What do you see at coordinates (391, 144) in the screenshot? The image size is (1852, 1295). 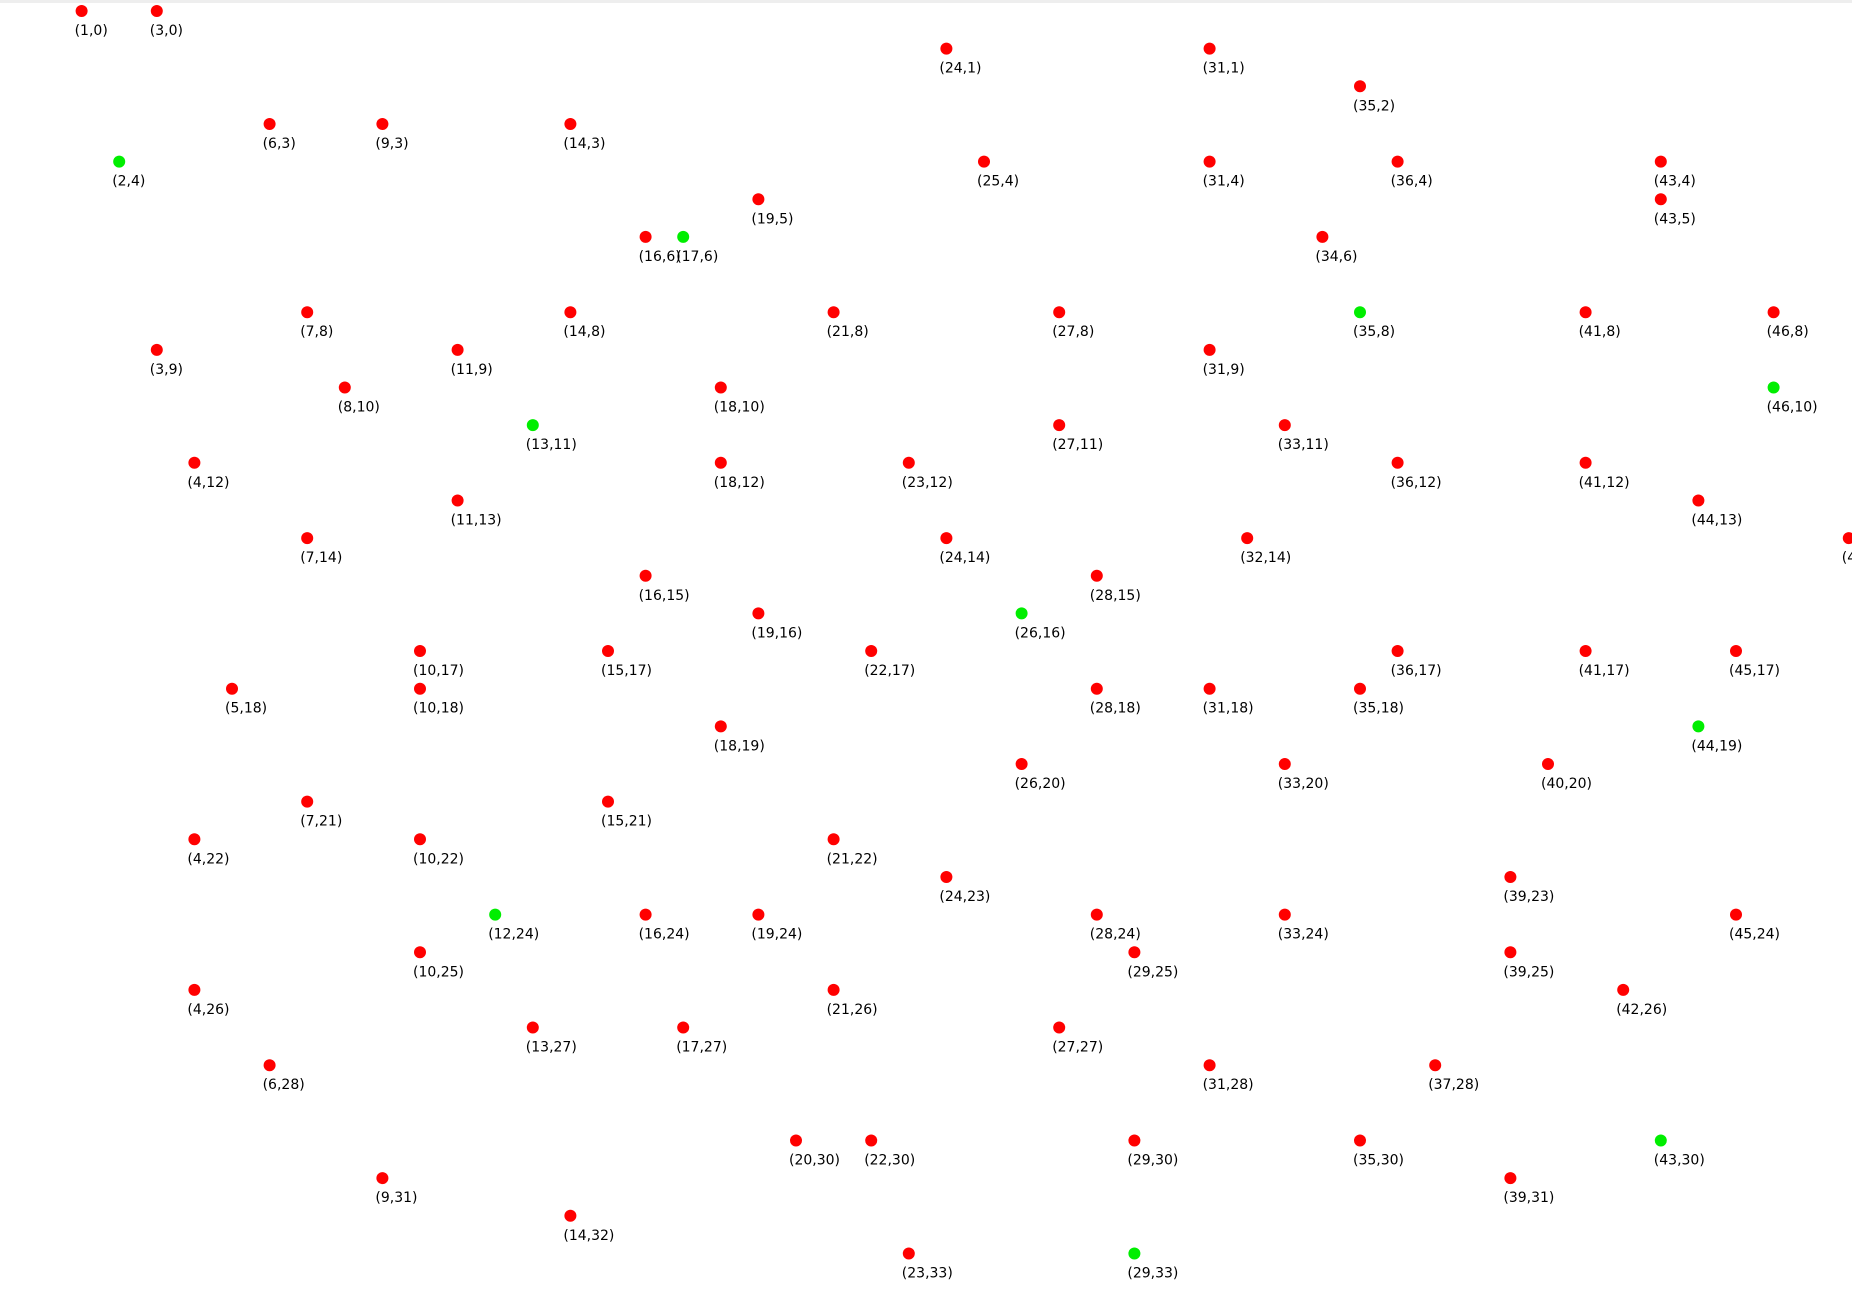 I see `point-label: (9,3)` at bounding box center [391, 144].